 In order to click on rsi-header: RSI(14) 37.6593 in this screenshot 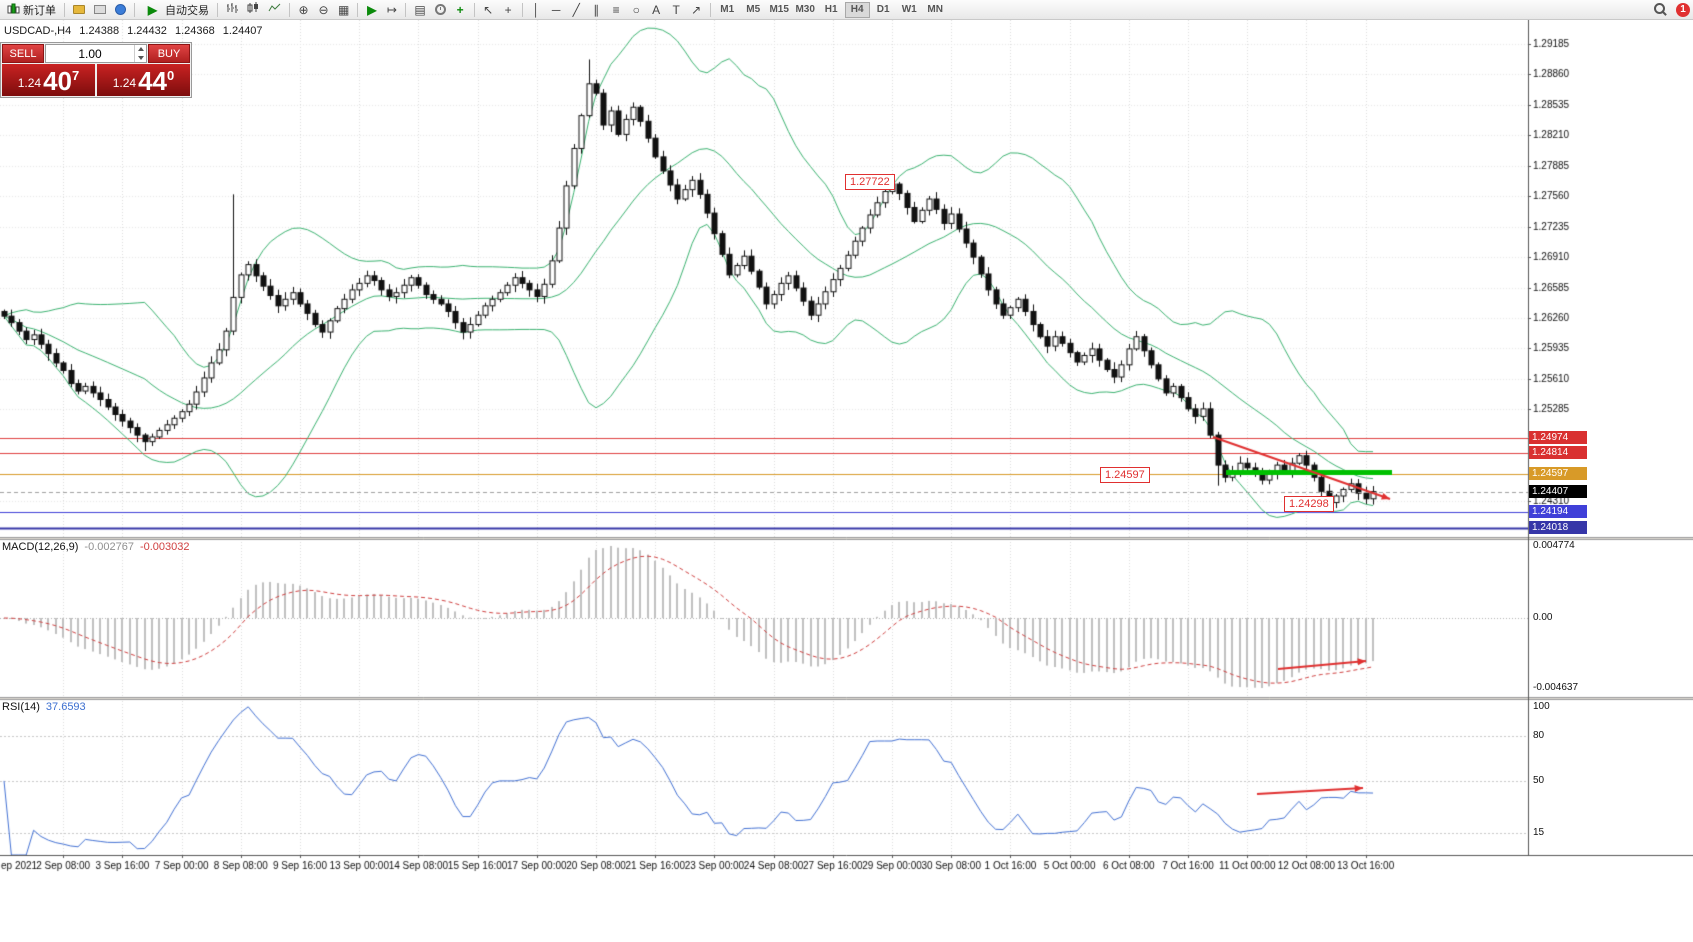, I will do `click(44, 707)`.